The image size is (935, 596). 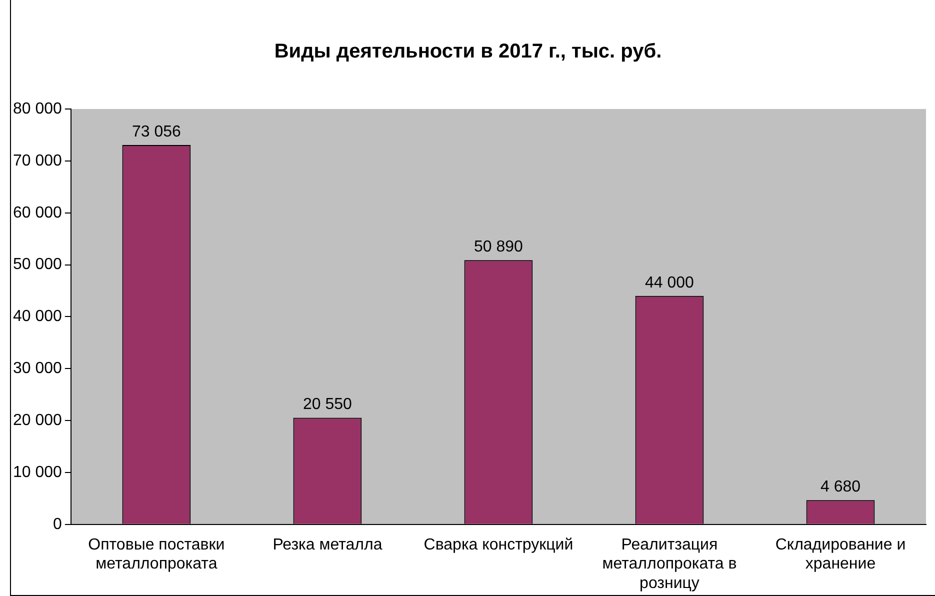 What do you see at coordinates (327, 405) in the screenshot?
I see `data-label: 20 550` at bounding box center [327, 405].